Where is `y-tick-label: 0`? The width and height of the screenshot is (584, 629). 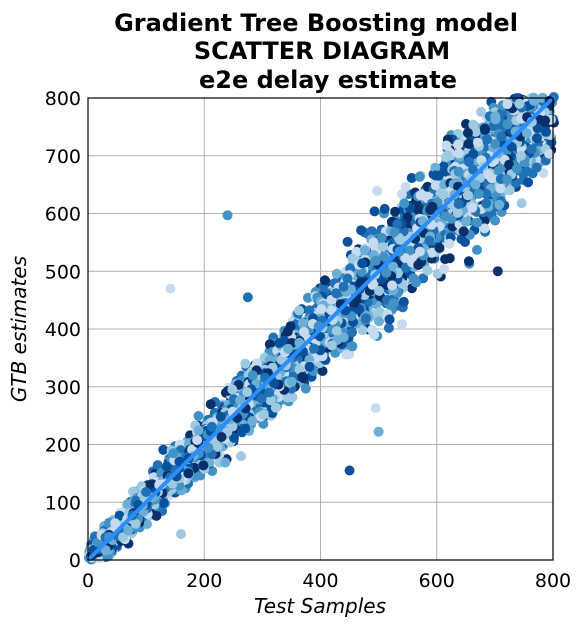 y-tick-label: 0 is located at coordinates (75, 561).